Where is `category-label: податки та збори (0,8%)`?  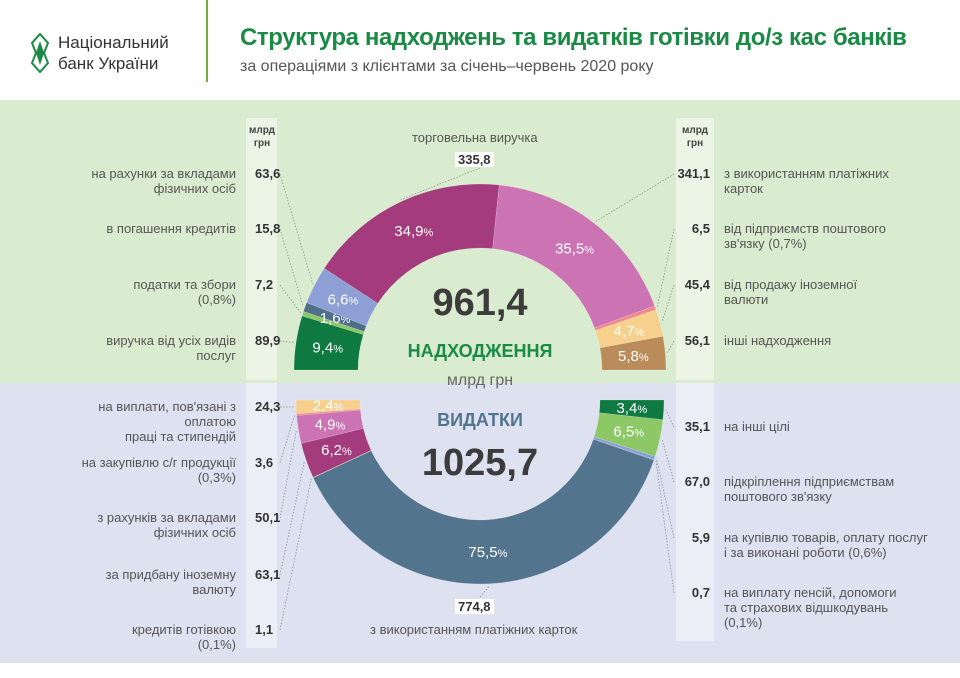
category-label: податки та збори (0,8%) is located at coordinates (184, 292).